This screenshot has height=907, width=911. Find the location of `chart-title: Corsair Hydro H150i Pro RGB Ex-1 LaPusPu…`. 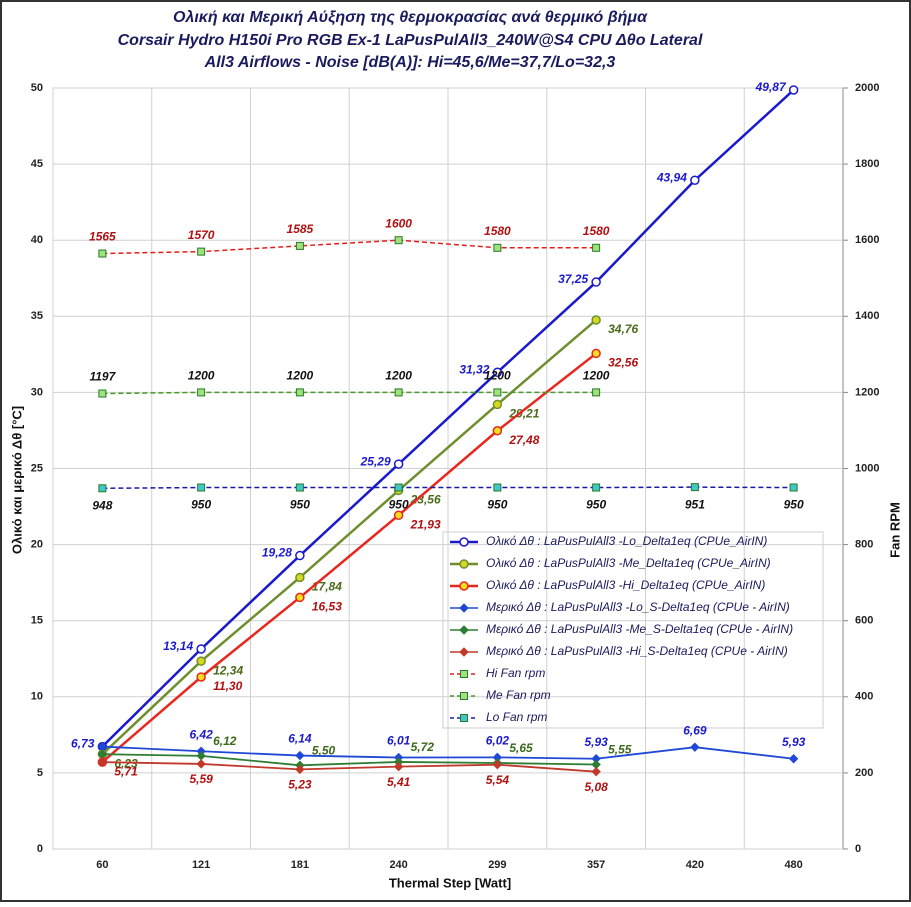

chart-title: Corsair Hydro H150i Pro RGB Ex-1 LaPusPu… is located at coordinates (410, 40).